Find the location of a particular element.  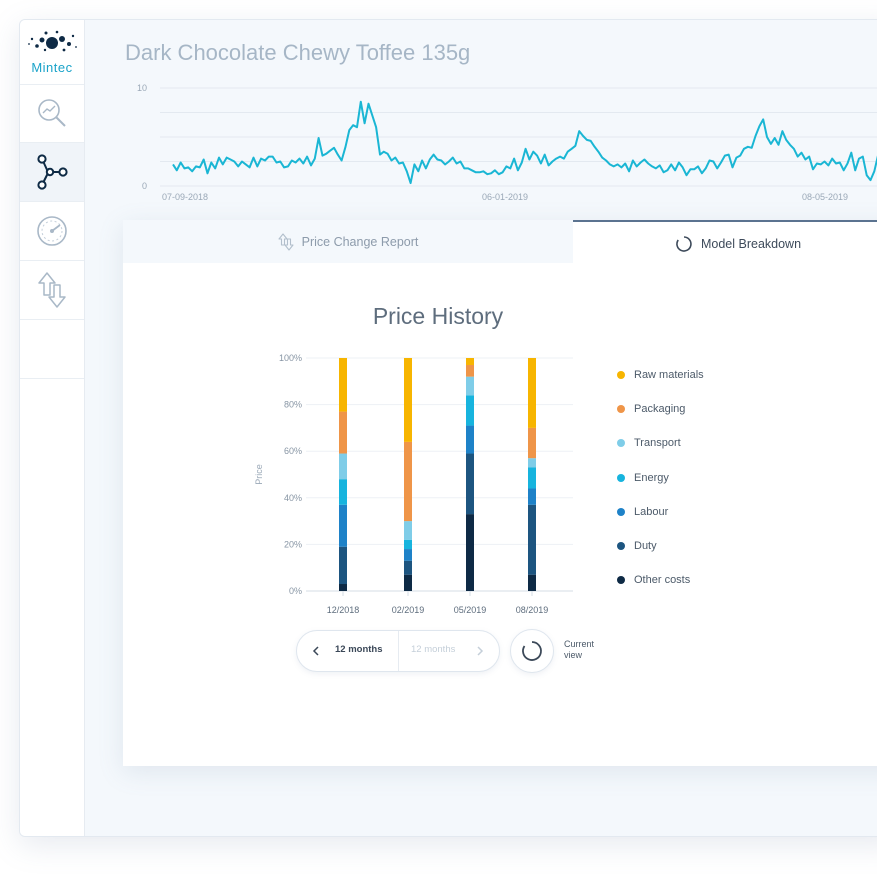

sidebar-item-analysis is located at coordinates (52, 113).